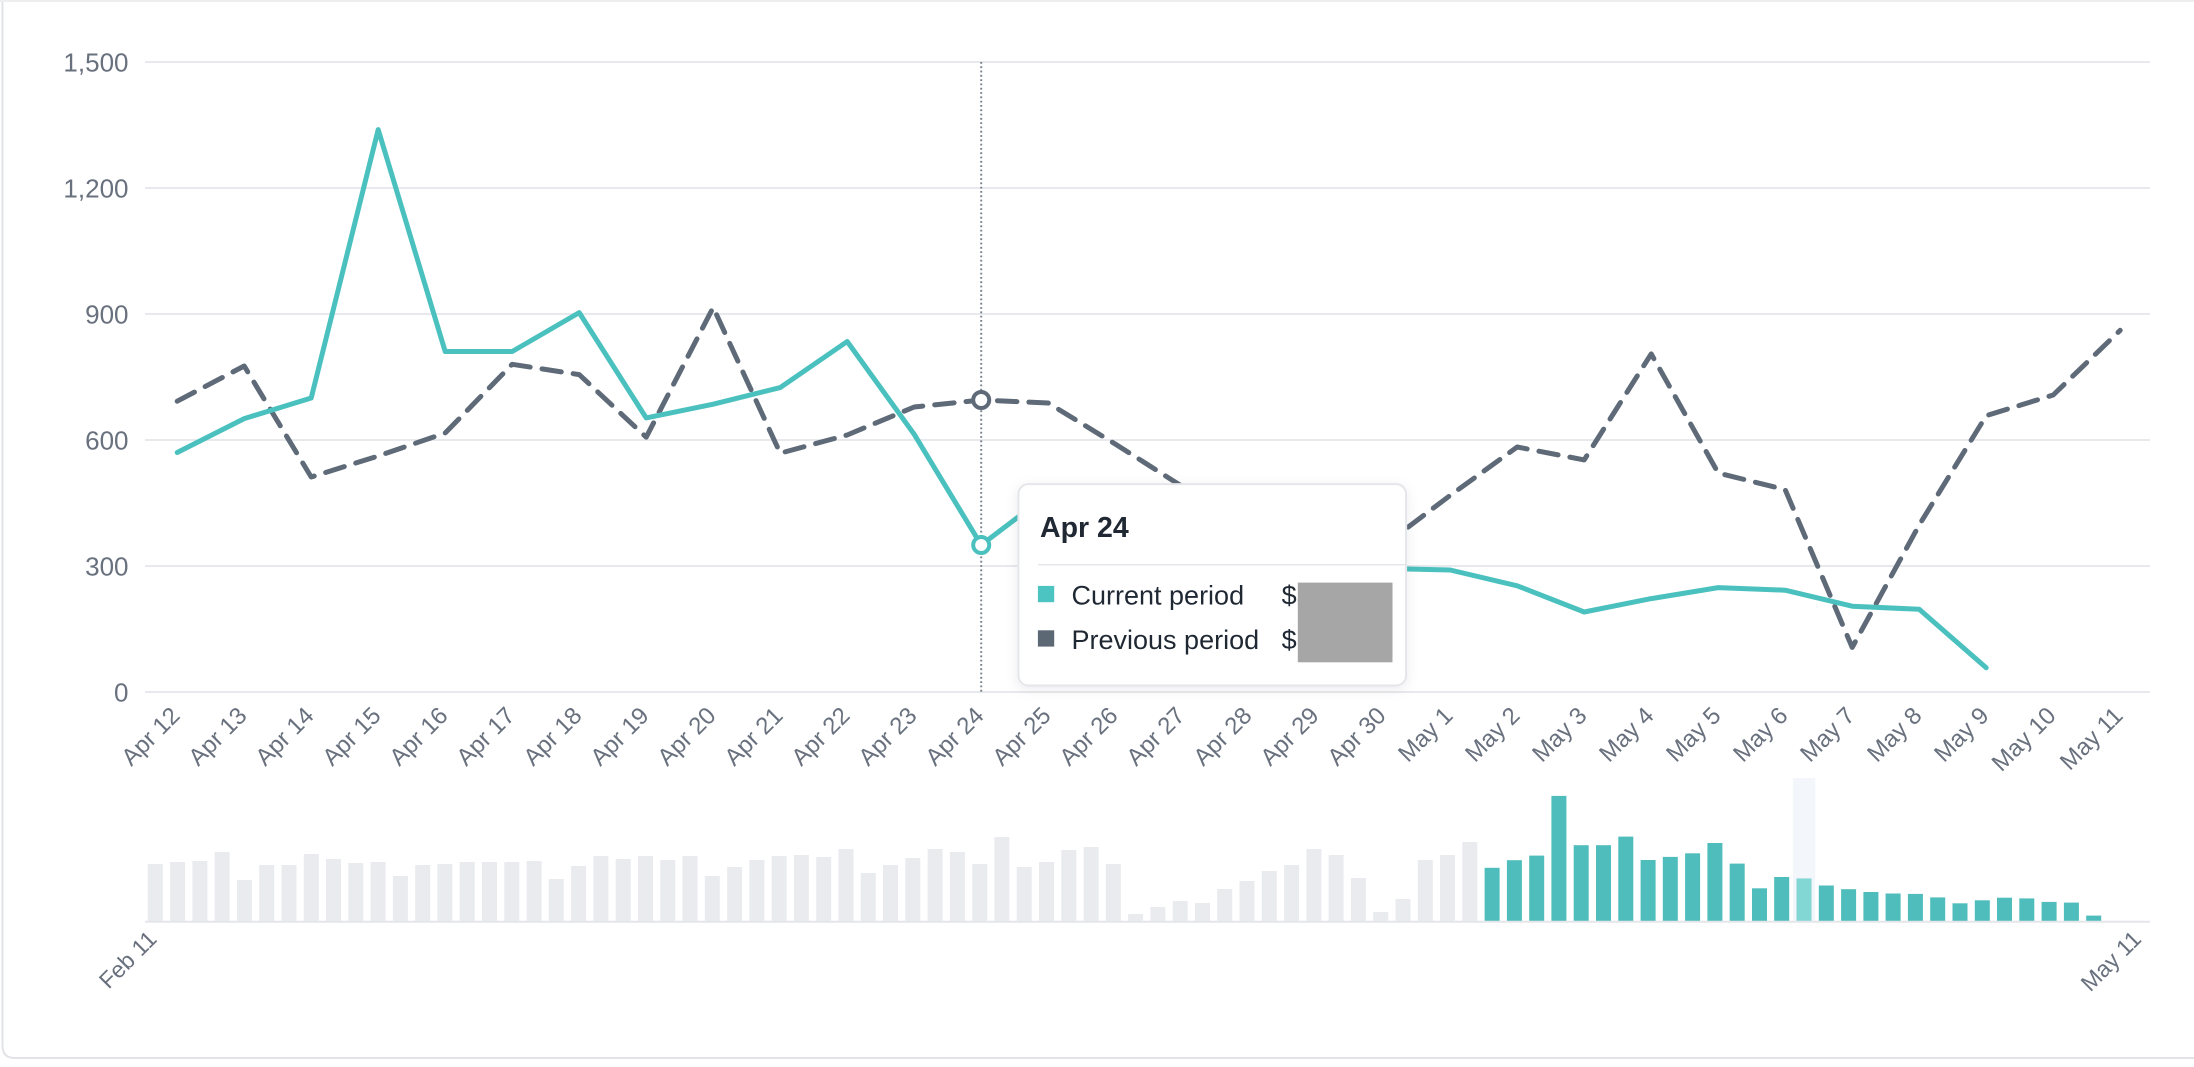 The height and width of the screenshot is (1067, 2194). What do you see at coordinates (106, 441) in the screenshot?
I see `svg-text: 600` at bounding box center [106, 441].